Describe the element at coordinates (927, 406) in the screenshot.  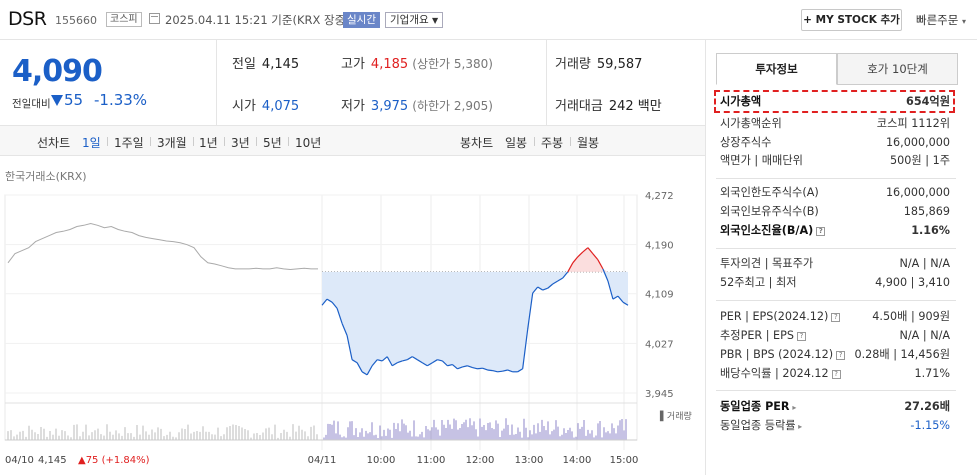
I see `sector-per-value: 27.26배` at that location.